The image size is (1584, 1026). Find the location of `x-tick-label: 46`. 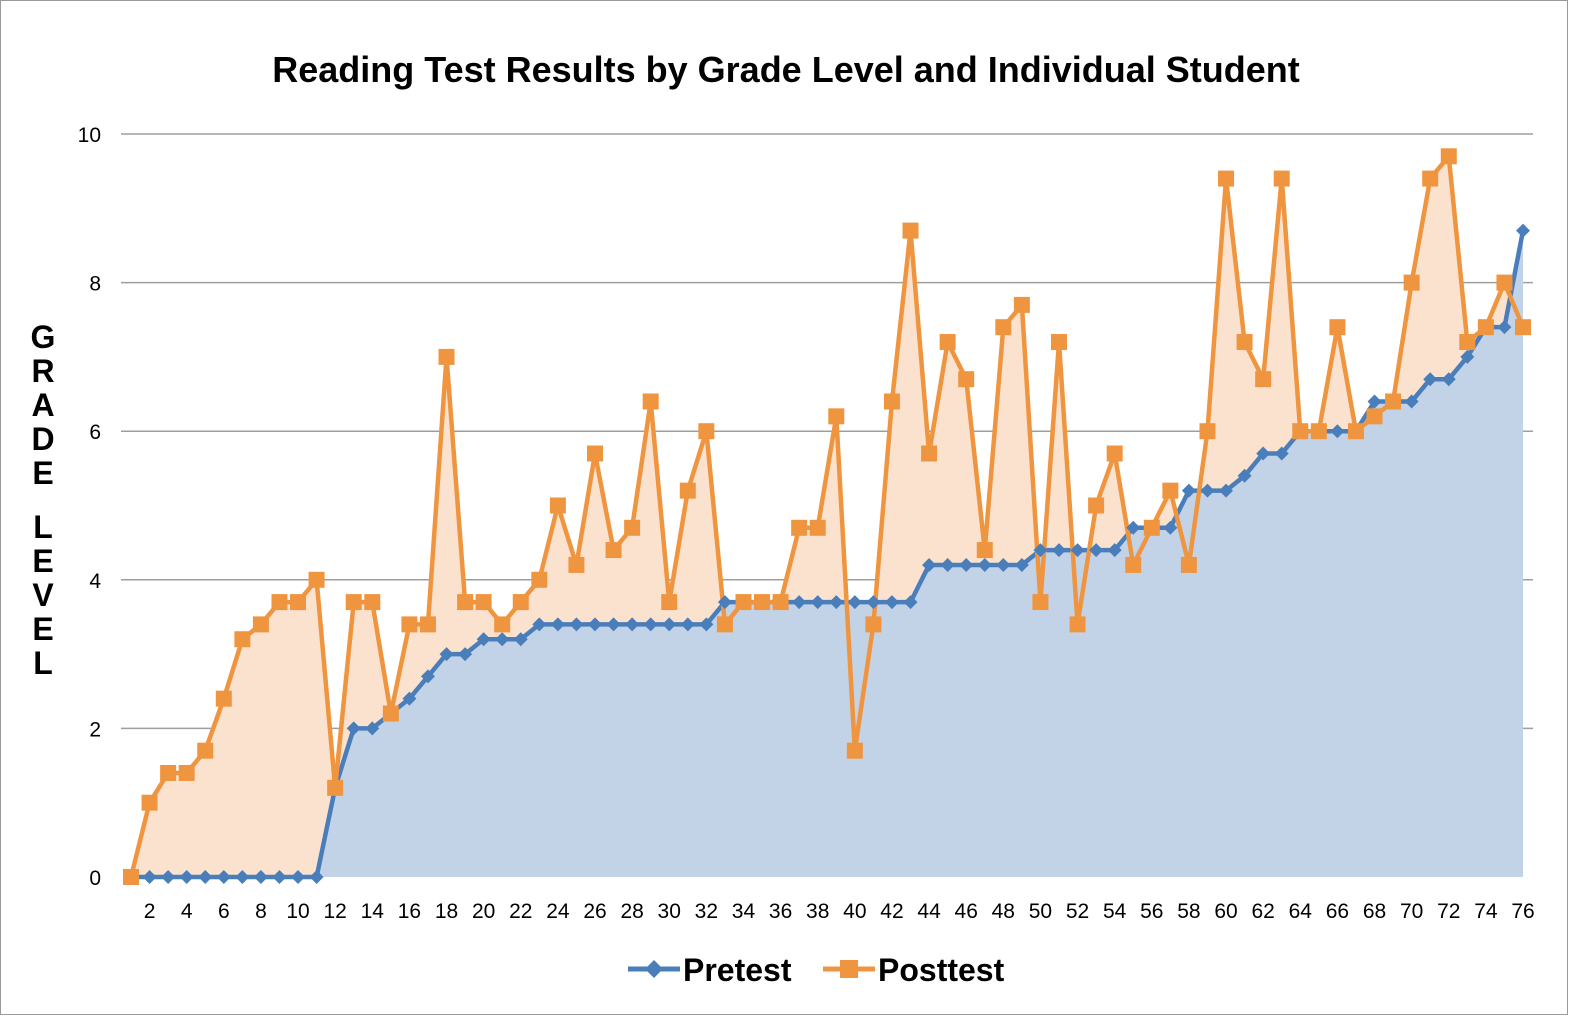

x-tick-label: 46 is located at coordinates (966, 911).